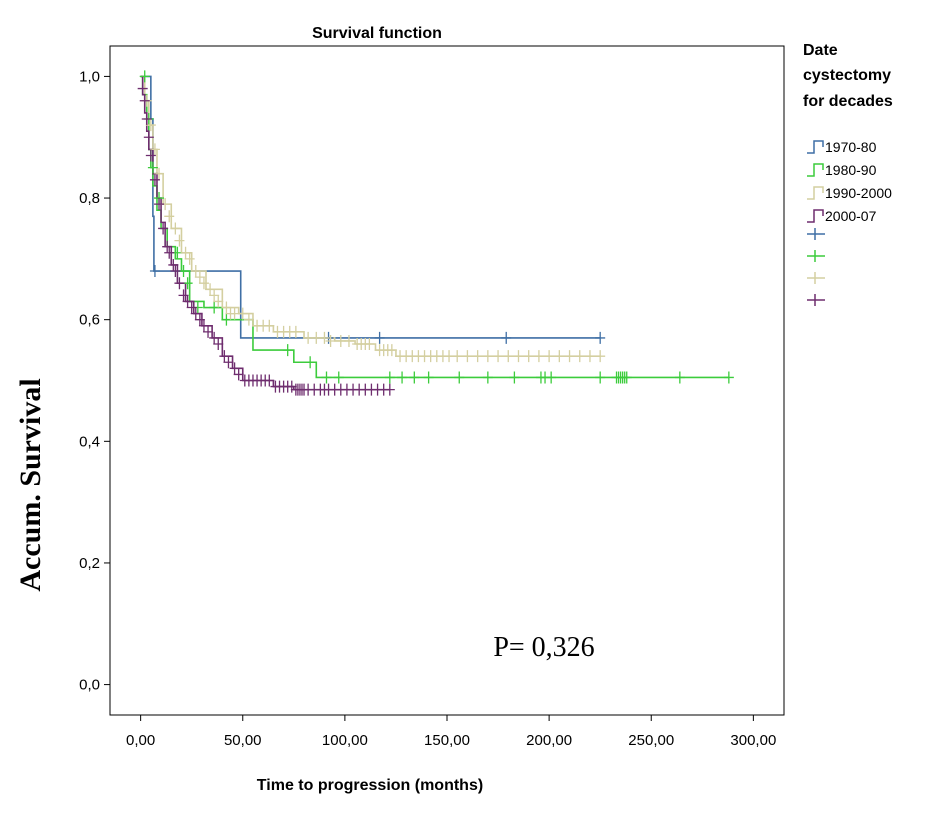 The height and width of the screenshot is (823, 945). What do you see at coordinates (89, 76) in the screenshot?
I see `y-tick-label: 1,0` at bounding box center [89, 76].